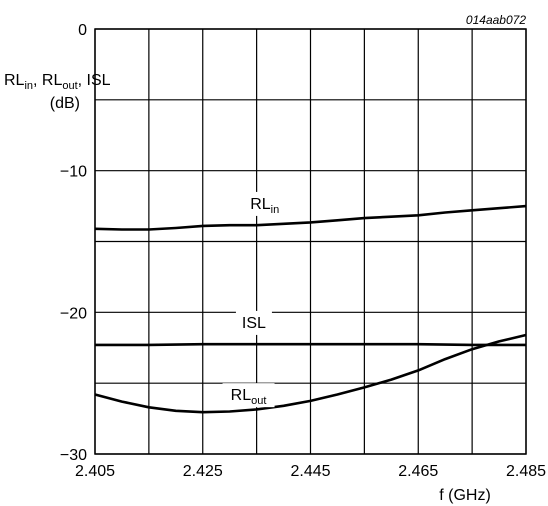 This screenshot has height=506, width=548. What do you see at coordinates (526, 471) in the screenshot?
I see `x-tick-label-4: 2.485` at bounding box center [526, 471].